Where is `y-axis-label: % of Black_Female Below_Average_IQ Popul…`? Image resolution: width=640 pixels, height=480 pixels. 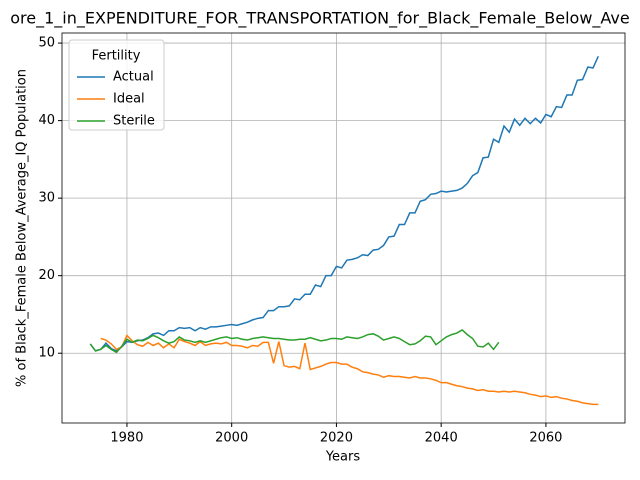
y-axis-label: % of Black_Female Below_Average_IQ Popul… is located at coordinates (22, 228).